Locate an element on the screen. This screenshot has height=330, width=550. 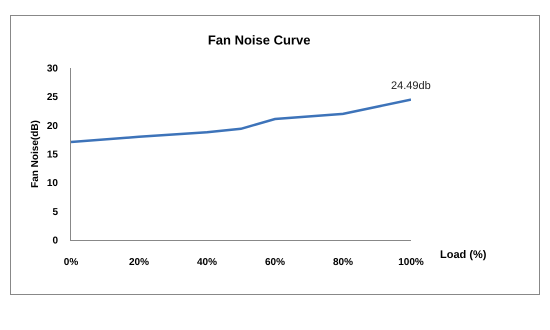
line-series is located at coordinates (241, 121).